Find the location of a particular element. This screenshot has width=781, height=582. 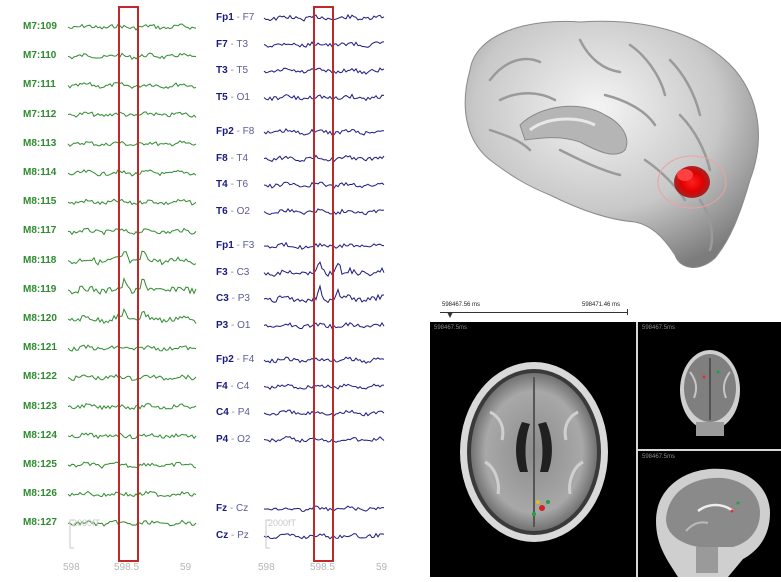

meg-x-tick-3: 59 is located at coordinates (186, 567).